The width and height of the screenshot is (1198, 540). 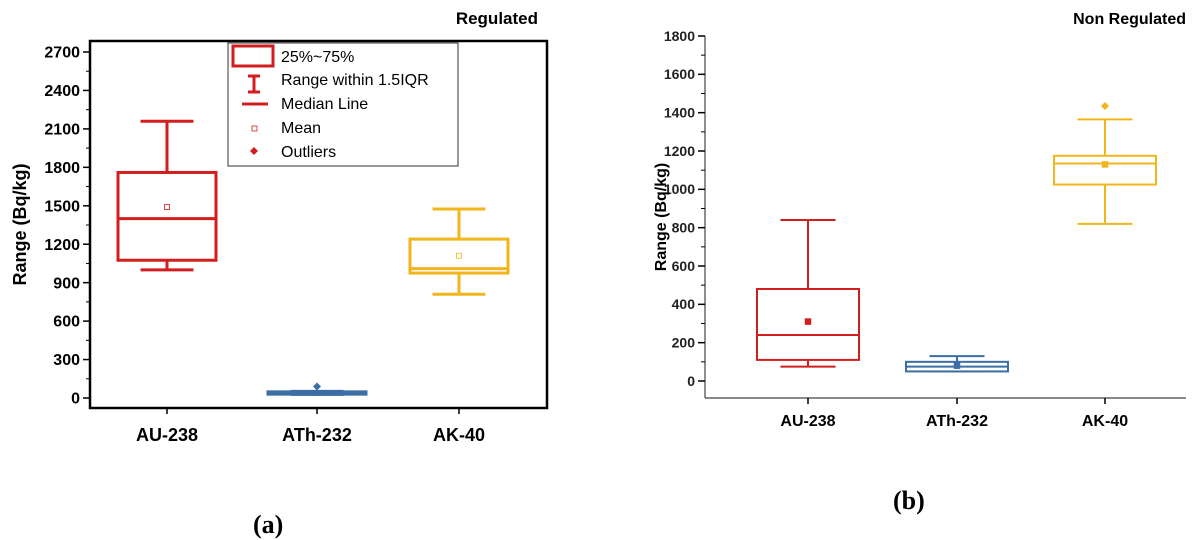 I want to click on legend-item-label: Outliers, so click(x=308, y=152).